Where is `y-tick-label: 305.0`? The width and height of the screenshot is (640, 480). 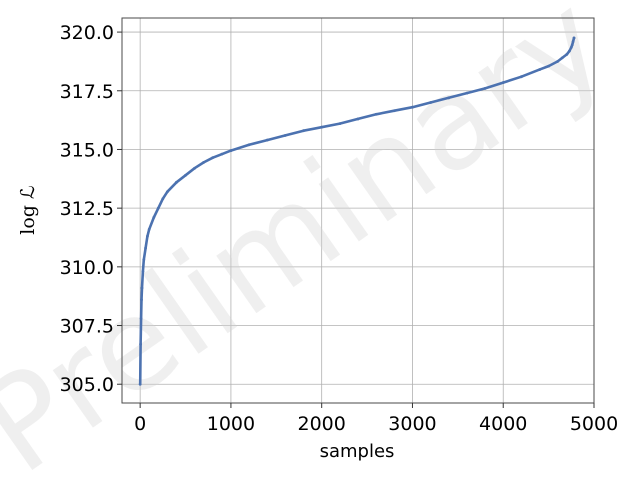
y-tick-label: 305.0 is located at coordinates (87, 385).